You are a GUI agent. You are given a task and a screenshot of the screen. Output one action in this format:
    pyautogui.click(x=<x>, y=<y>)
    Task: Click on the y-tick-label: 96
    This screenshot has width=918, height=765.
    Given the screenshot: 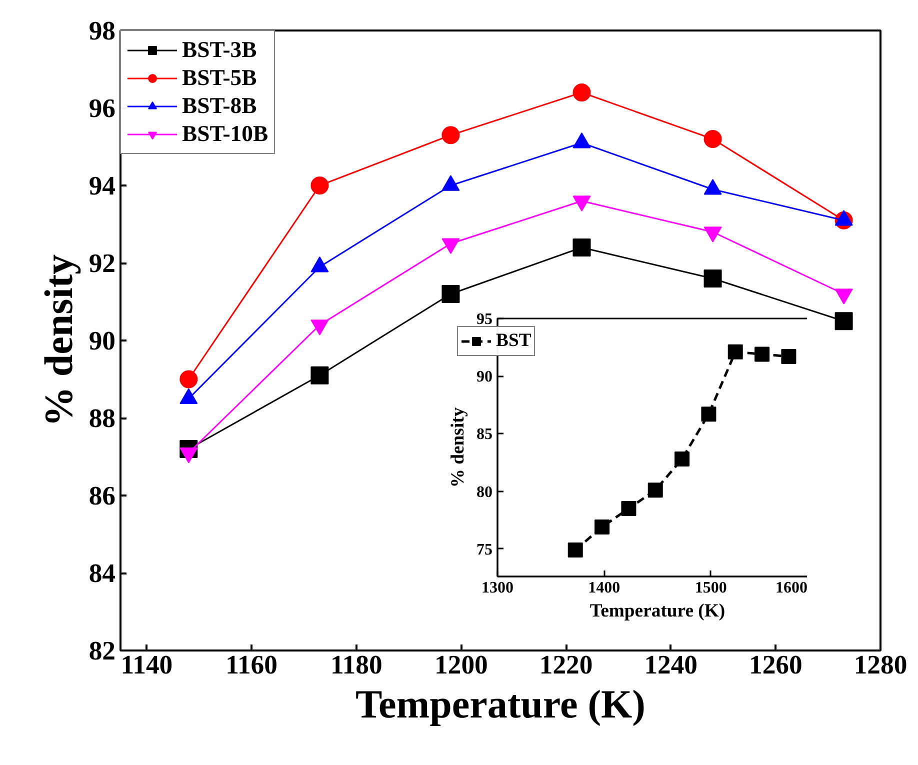 What is the action you would take?
    pyautogui.click(x=102, y=108)
    